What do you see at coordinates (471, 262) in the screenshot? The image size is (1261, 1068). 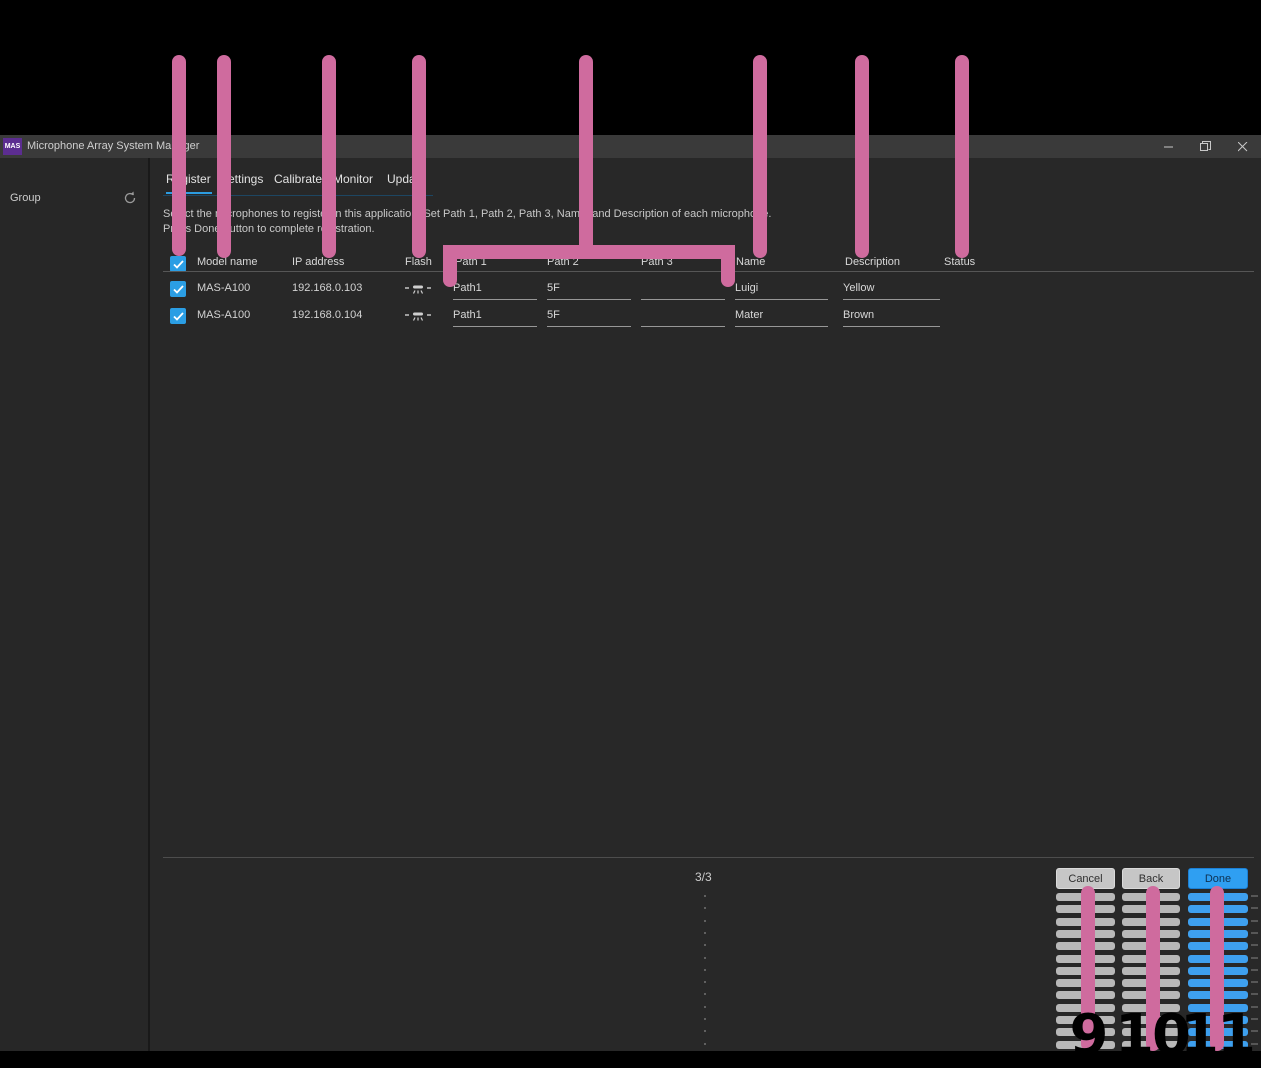 I see `header-path1: Path 1` at bounding box center [471, 262].